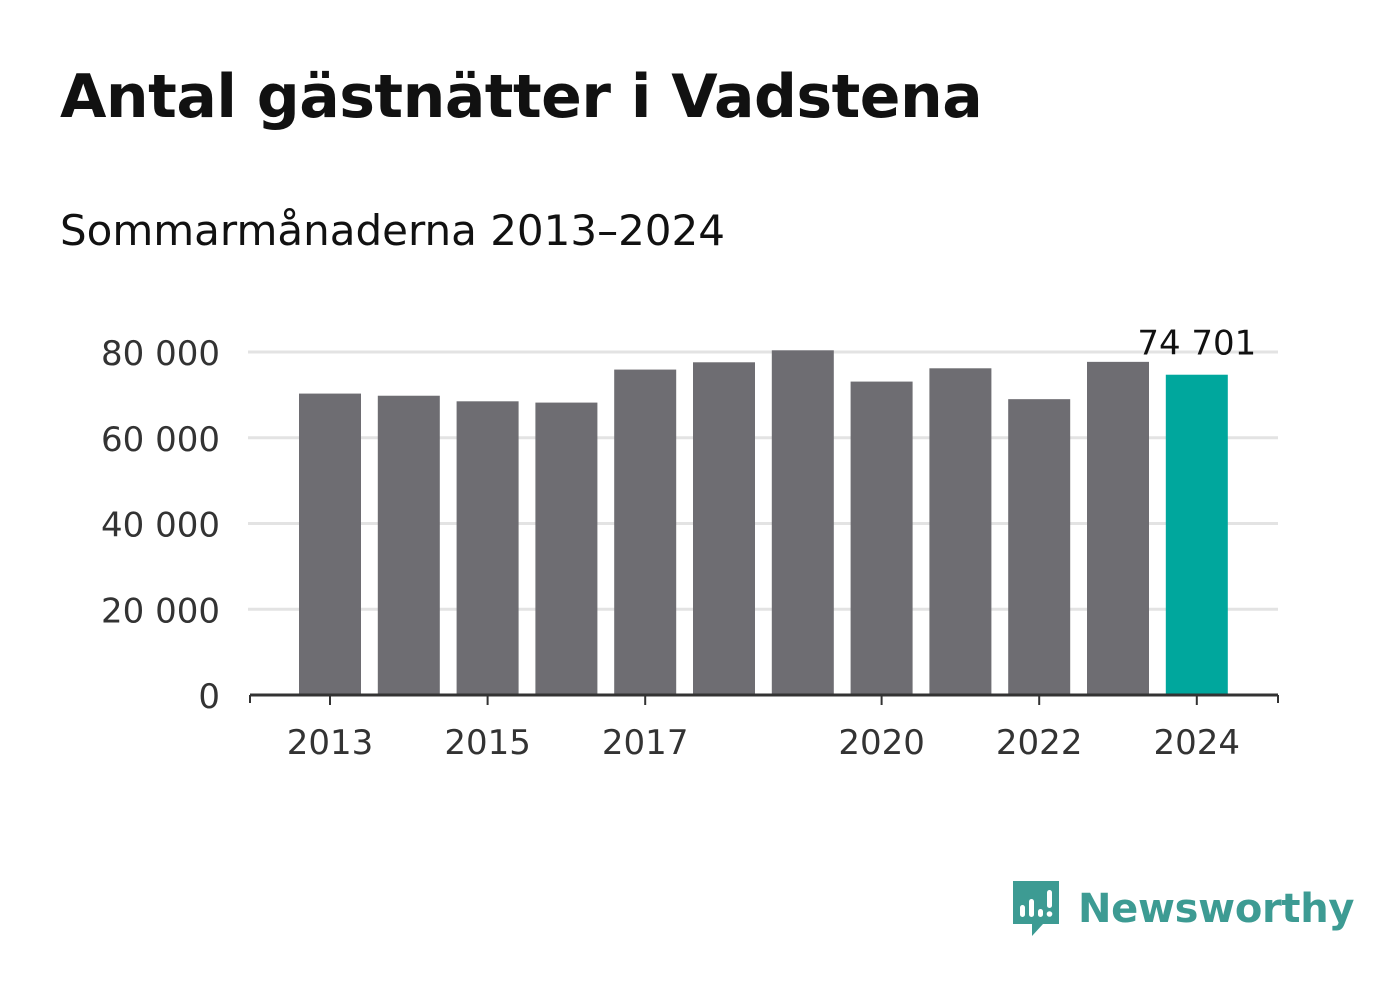 The width and height of the screenshot is (1382, 999). I want to click on brand-logo: Newsworthy, so click(1182, 909).